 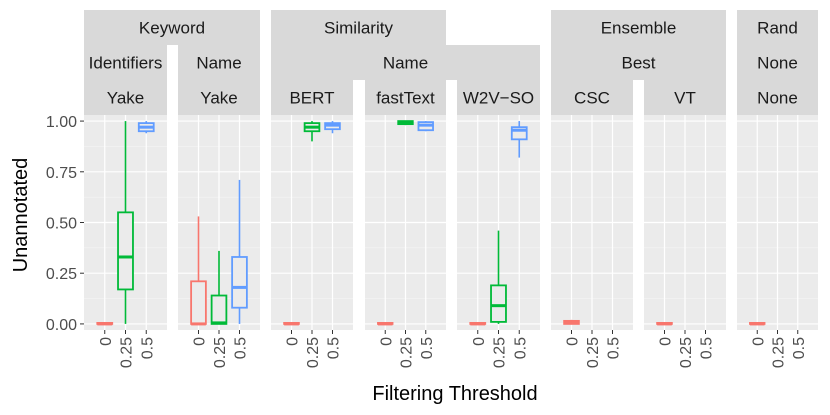 I want to click on boxplot-0-0.5, so click(x=146, y=127).